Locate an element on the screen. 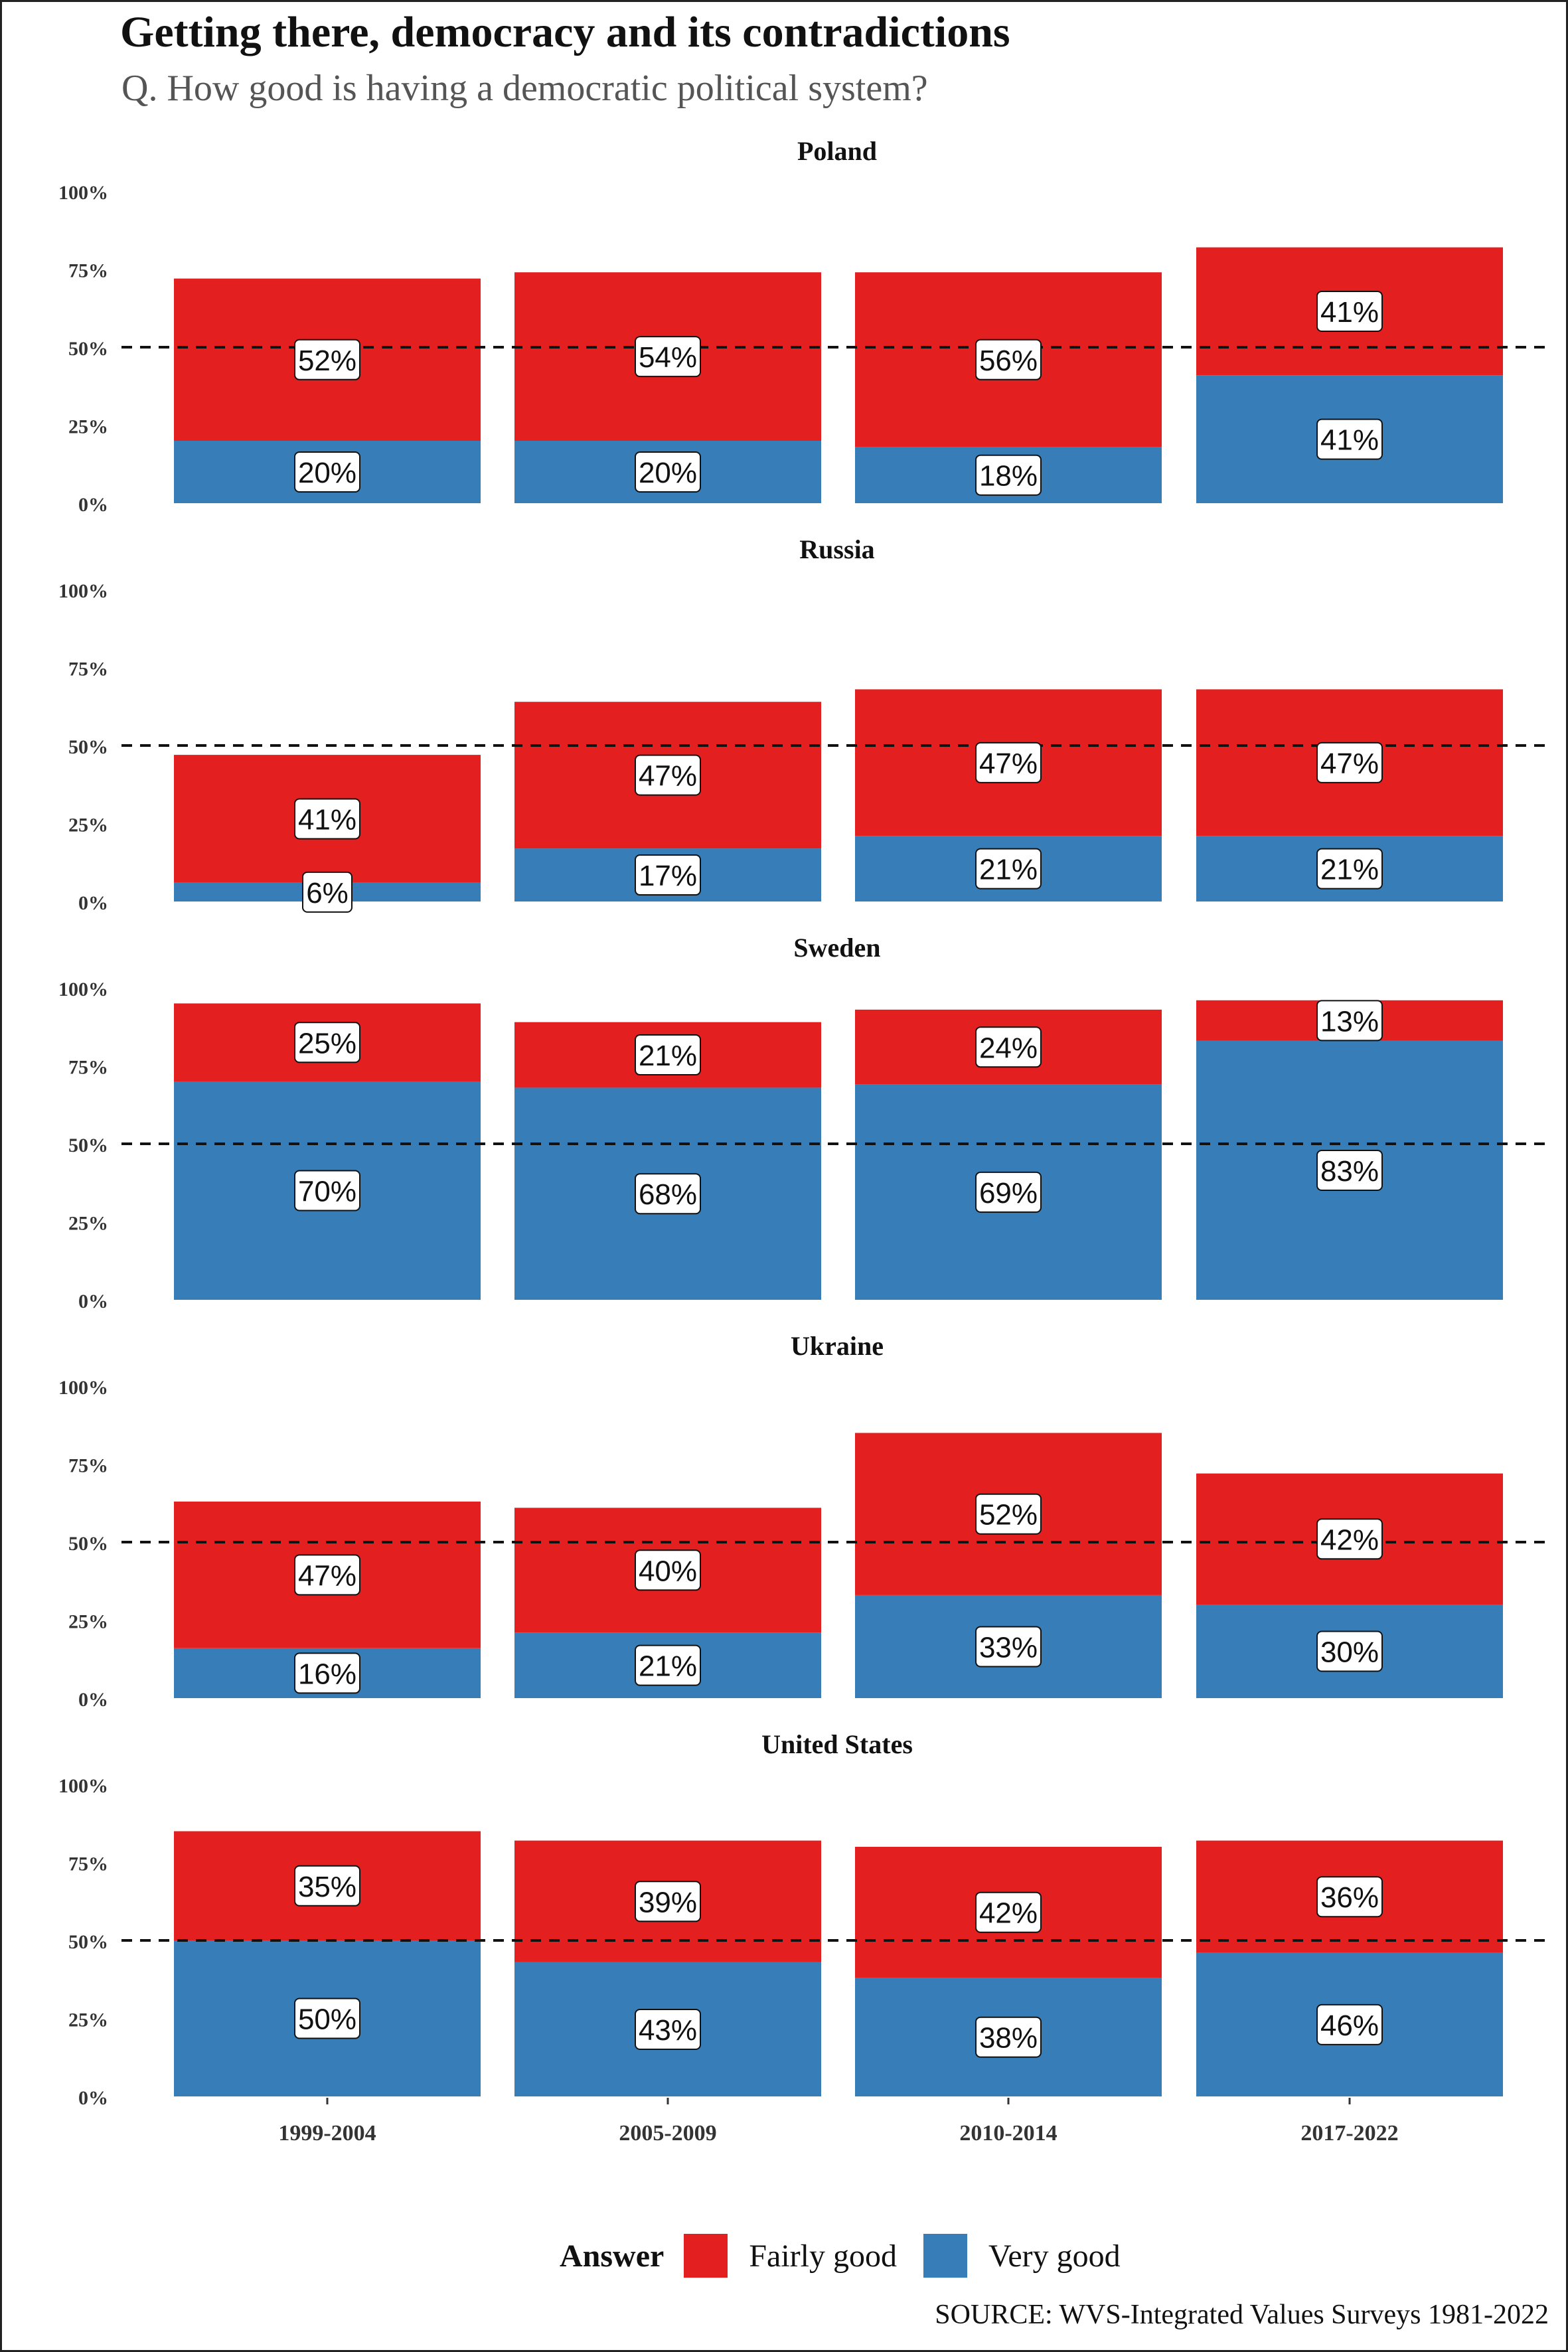 The width and height of the screenshot is (1568, 2352). data-label-fairly-good: 13% is located at coordinates (1350, 1022).